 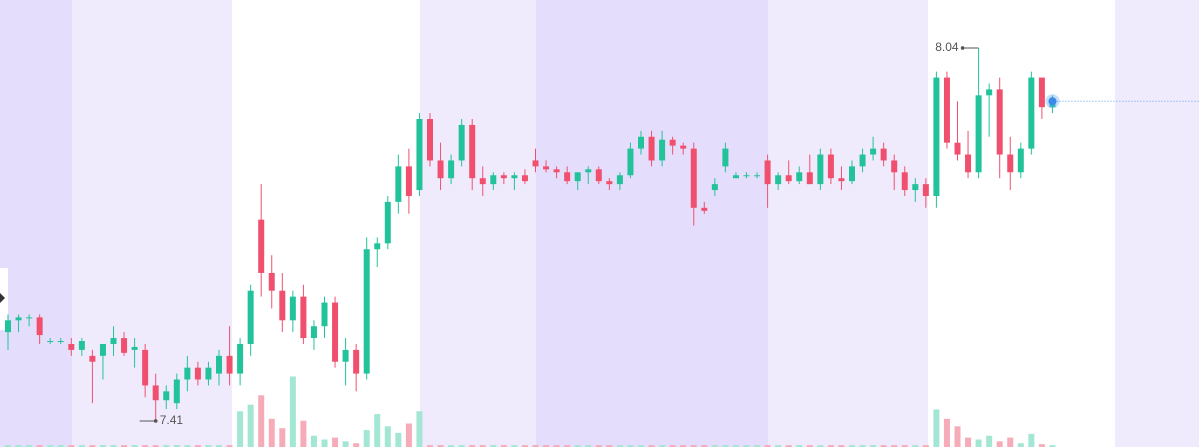 I want to click on scroll-handle, so click(x=4, y=299).